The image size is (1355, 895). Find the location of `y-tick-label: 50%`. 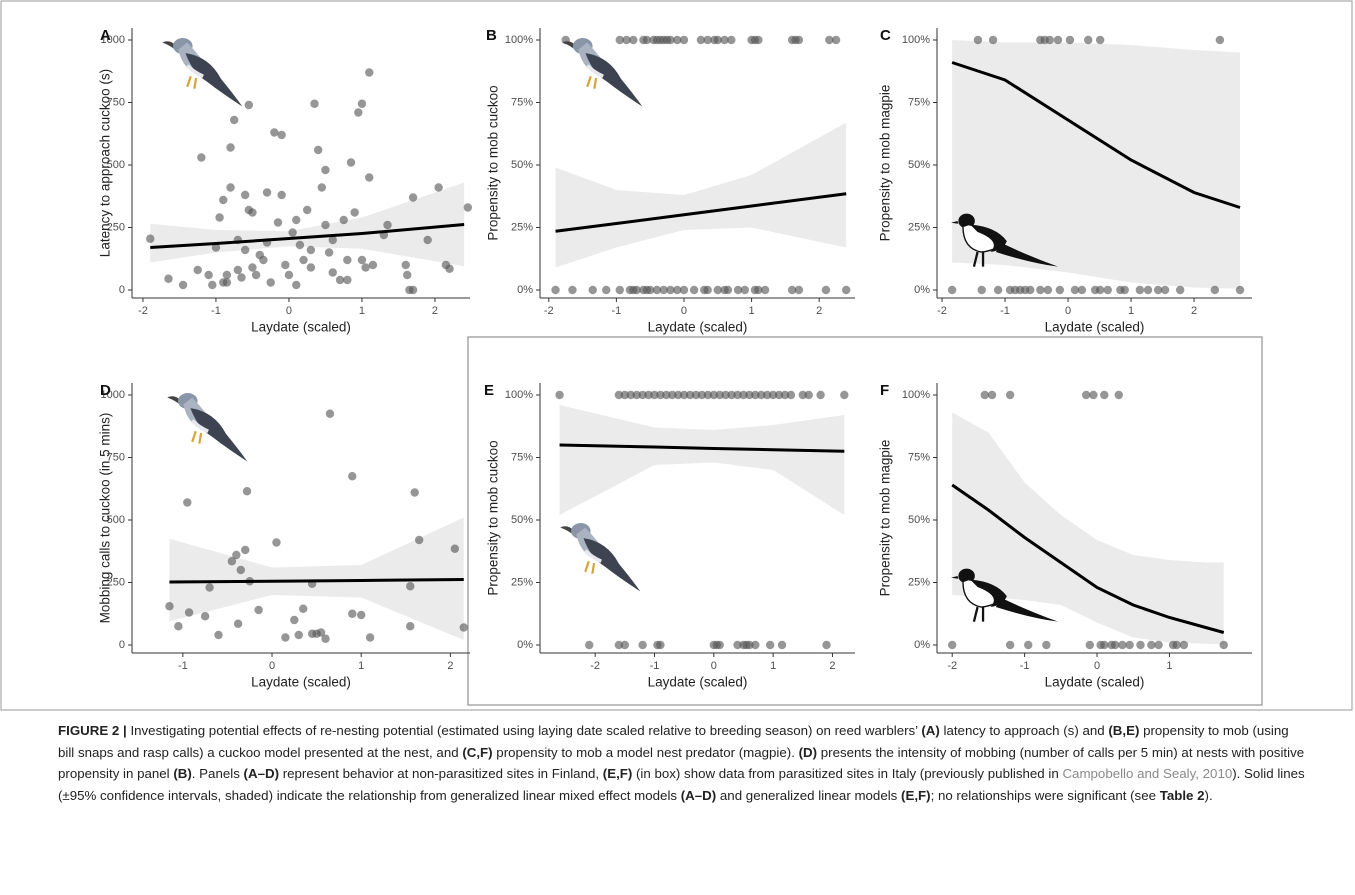

y-tick-label: 50% is located at coordinates (919, 520).